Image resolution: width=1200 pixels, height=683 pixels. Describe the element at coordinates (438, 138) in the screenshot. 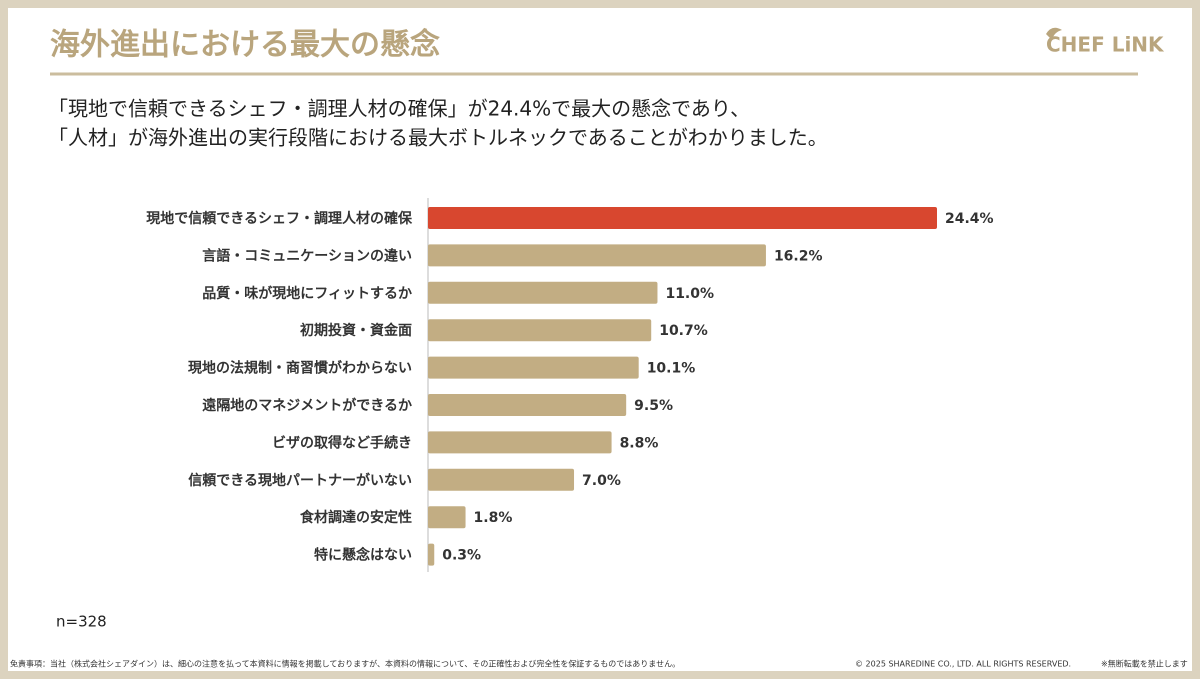

I see `description-line: 「人材」が海外進出の実行段階における最大ボトルネックであることがわかりました。` at that location.